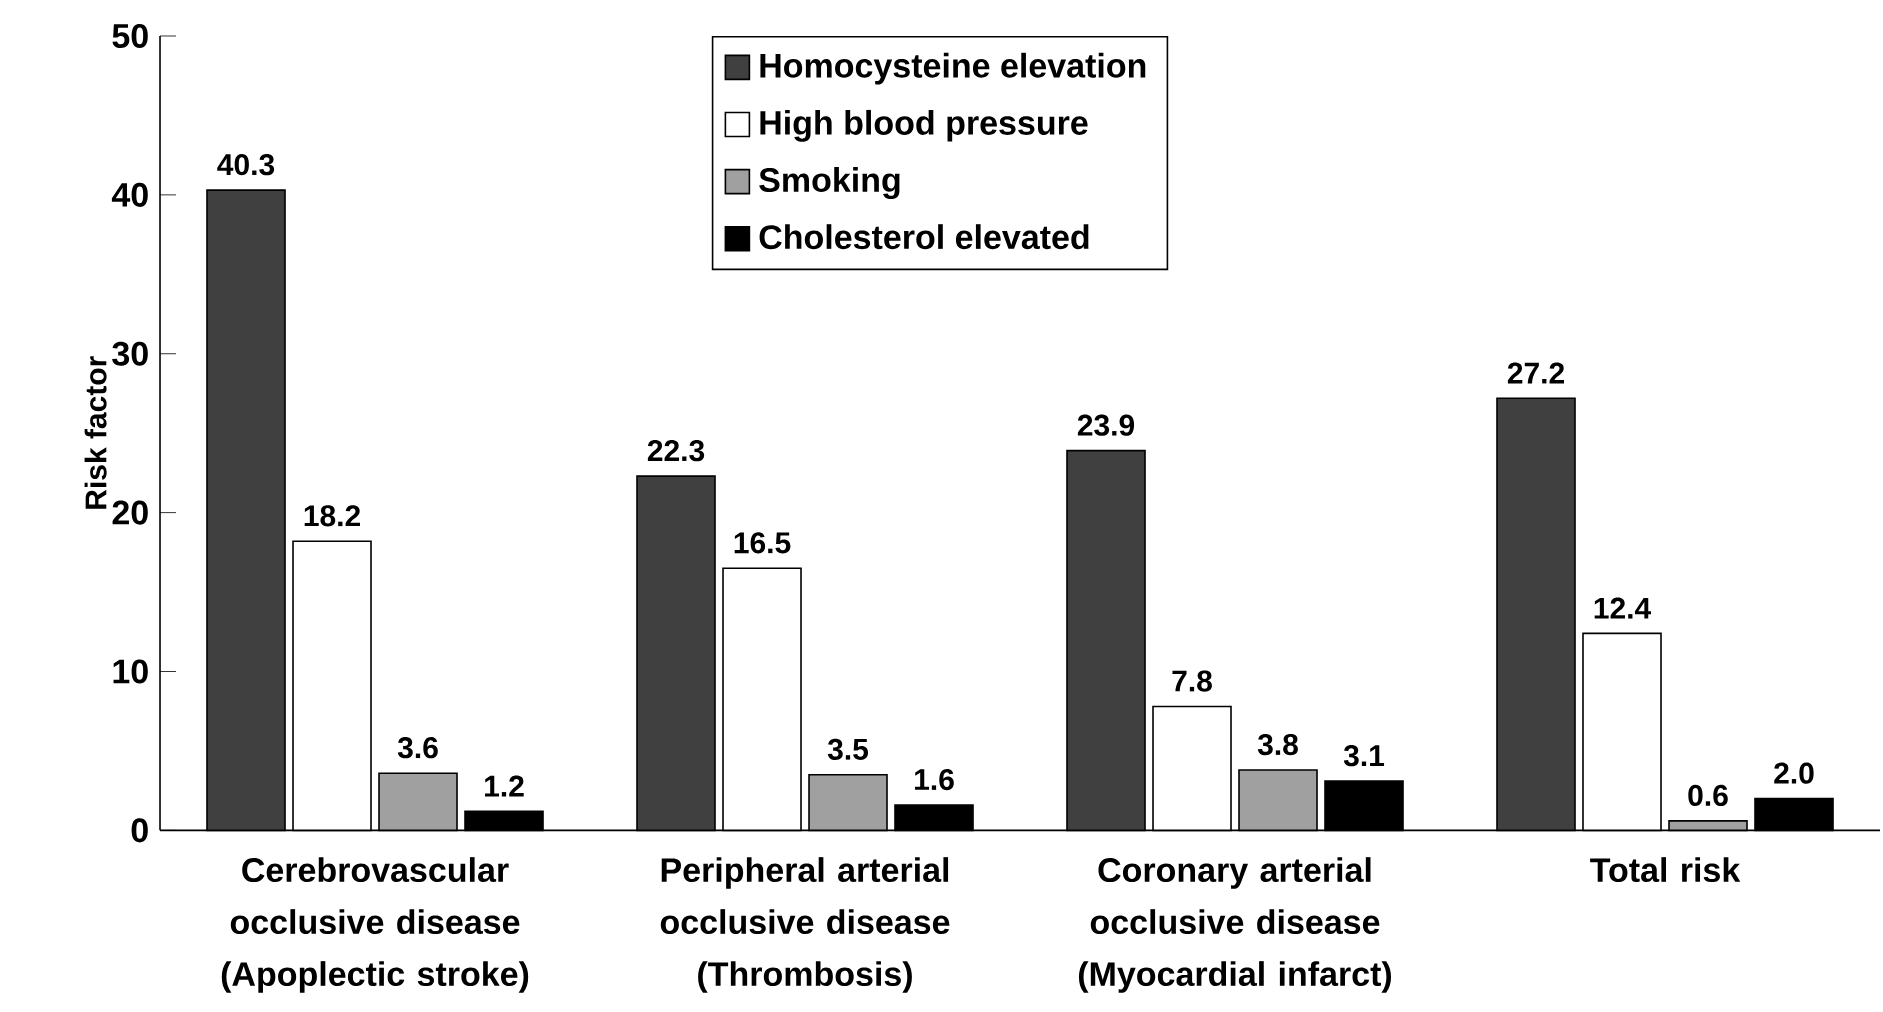  Describe the element at coordinates (246, 165) in the screenshot. I see `data-label: 40.3` at that location.